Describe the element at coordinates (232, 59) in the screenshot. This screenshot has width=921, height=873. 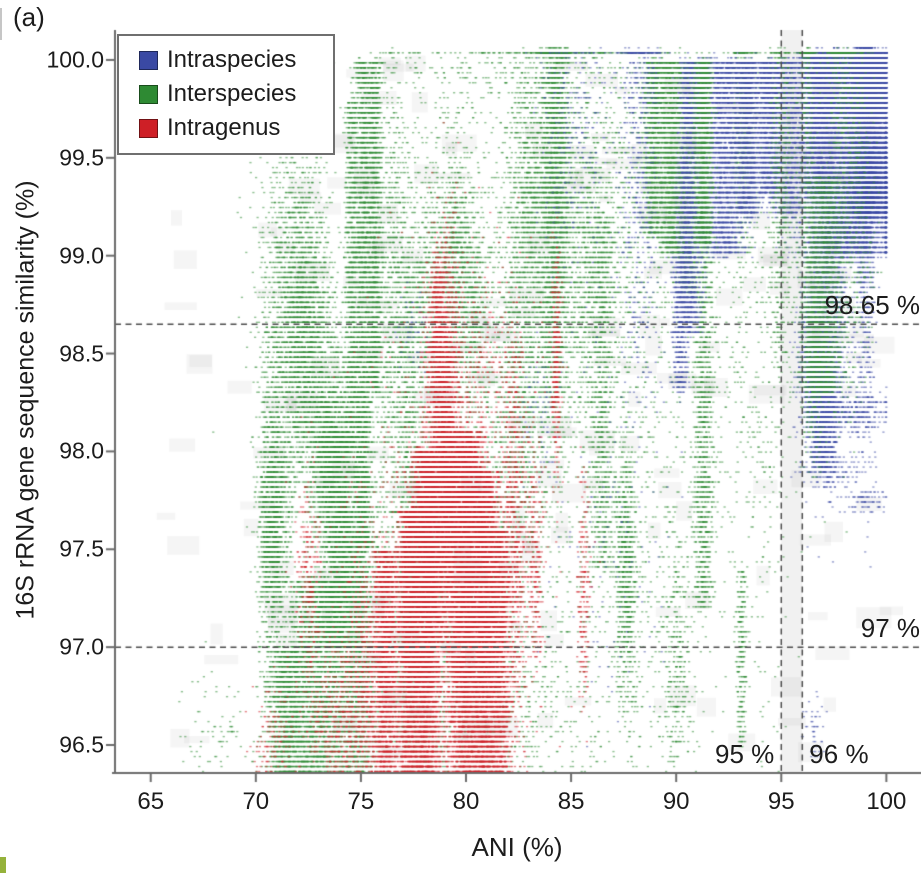
I see `legend-label: Intraspecies` at that location.